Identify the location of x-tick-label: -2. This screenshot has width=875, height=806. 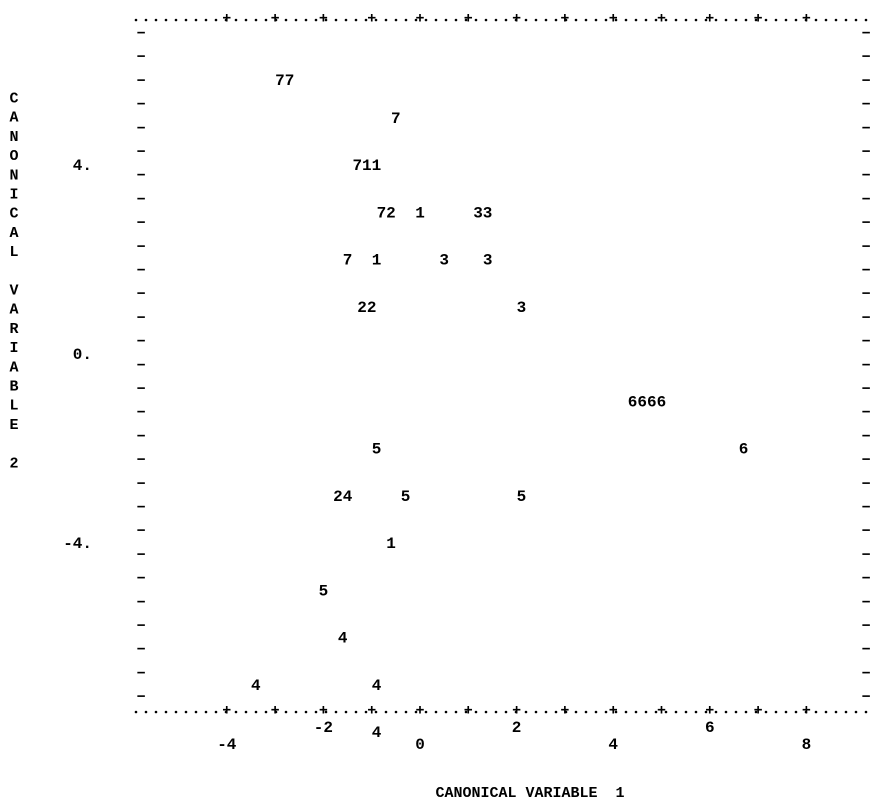
(323, 728).